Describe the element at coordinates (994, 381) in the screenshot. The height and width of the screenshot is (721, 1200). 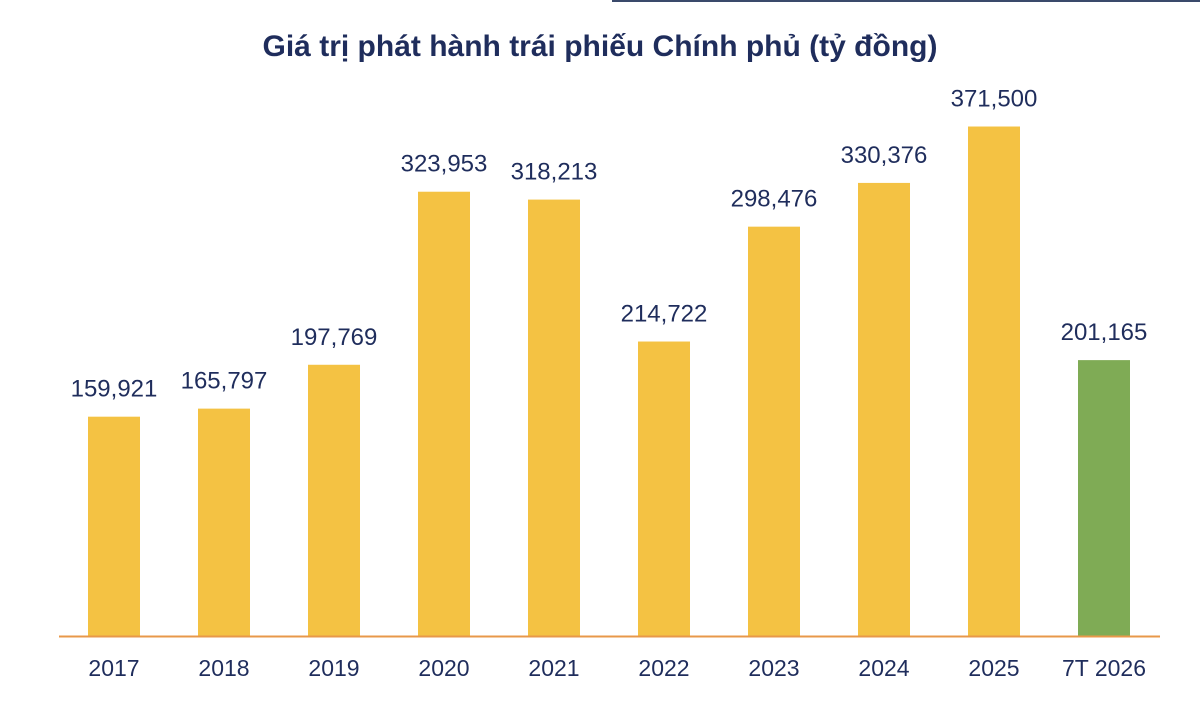
I see `bar-2025` at that location.